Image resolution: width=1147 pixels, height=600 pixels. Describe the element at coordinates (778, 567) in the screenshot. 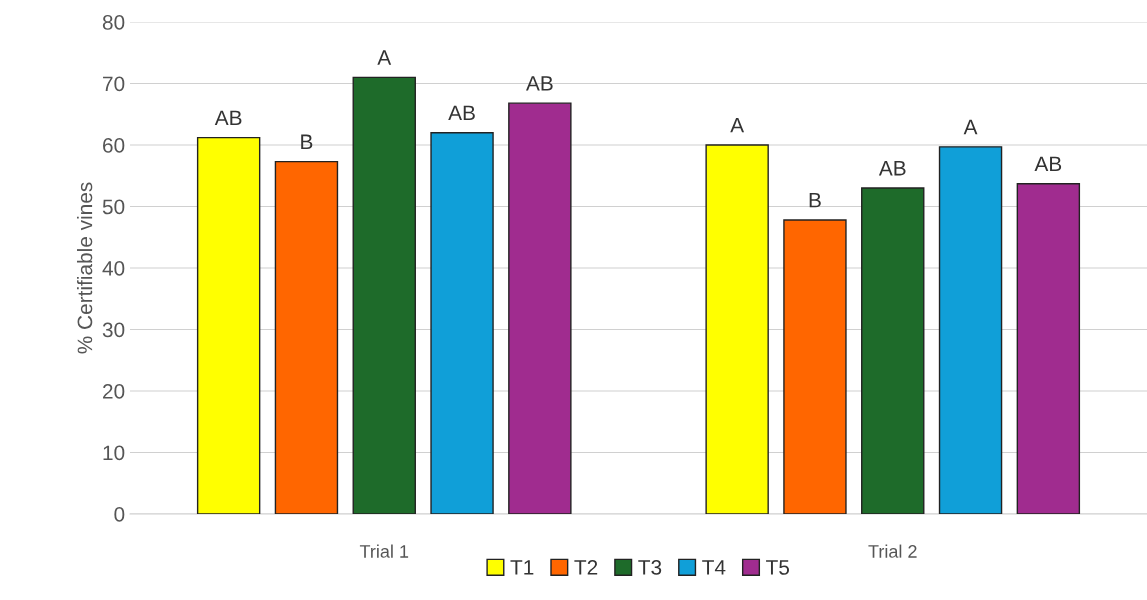

I see `legend-label: T5` at that location.